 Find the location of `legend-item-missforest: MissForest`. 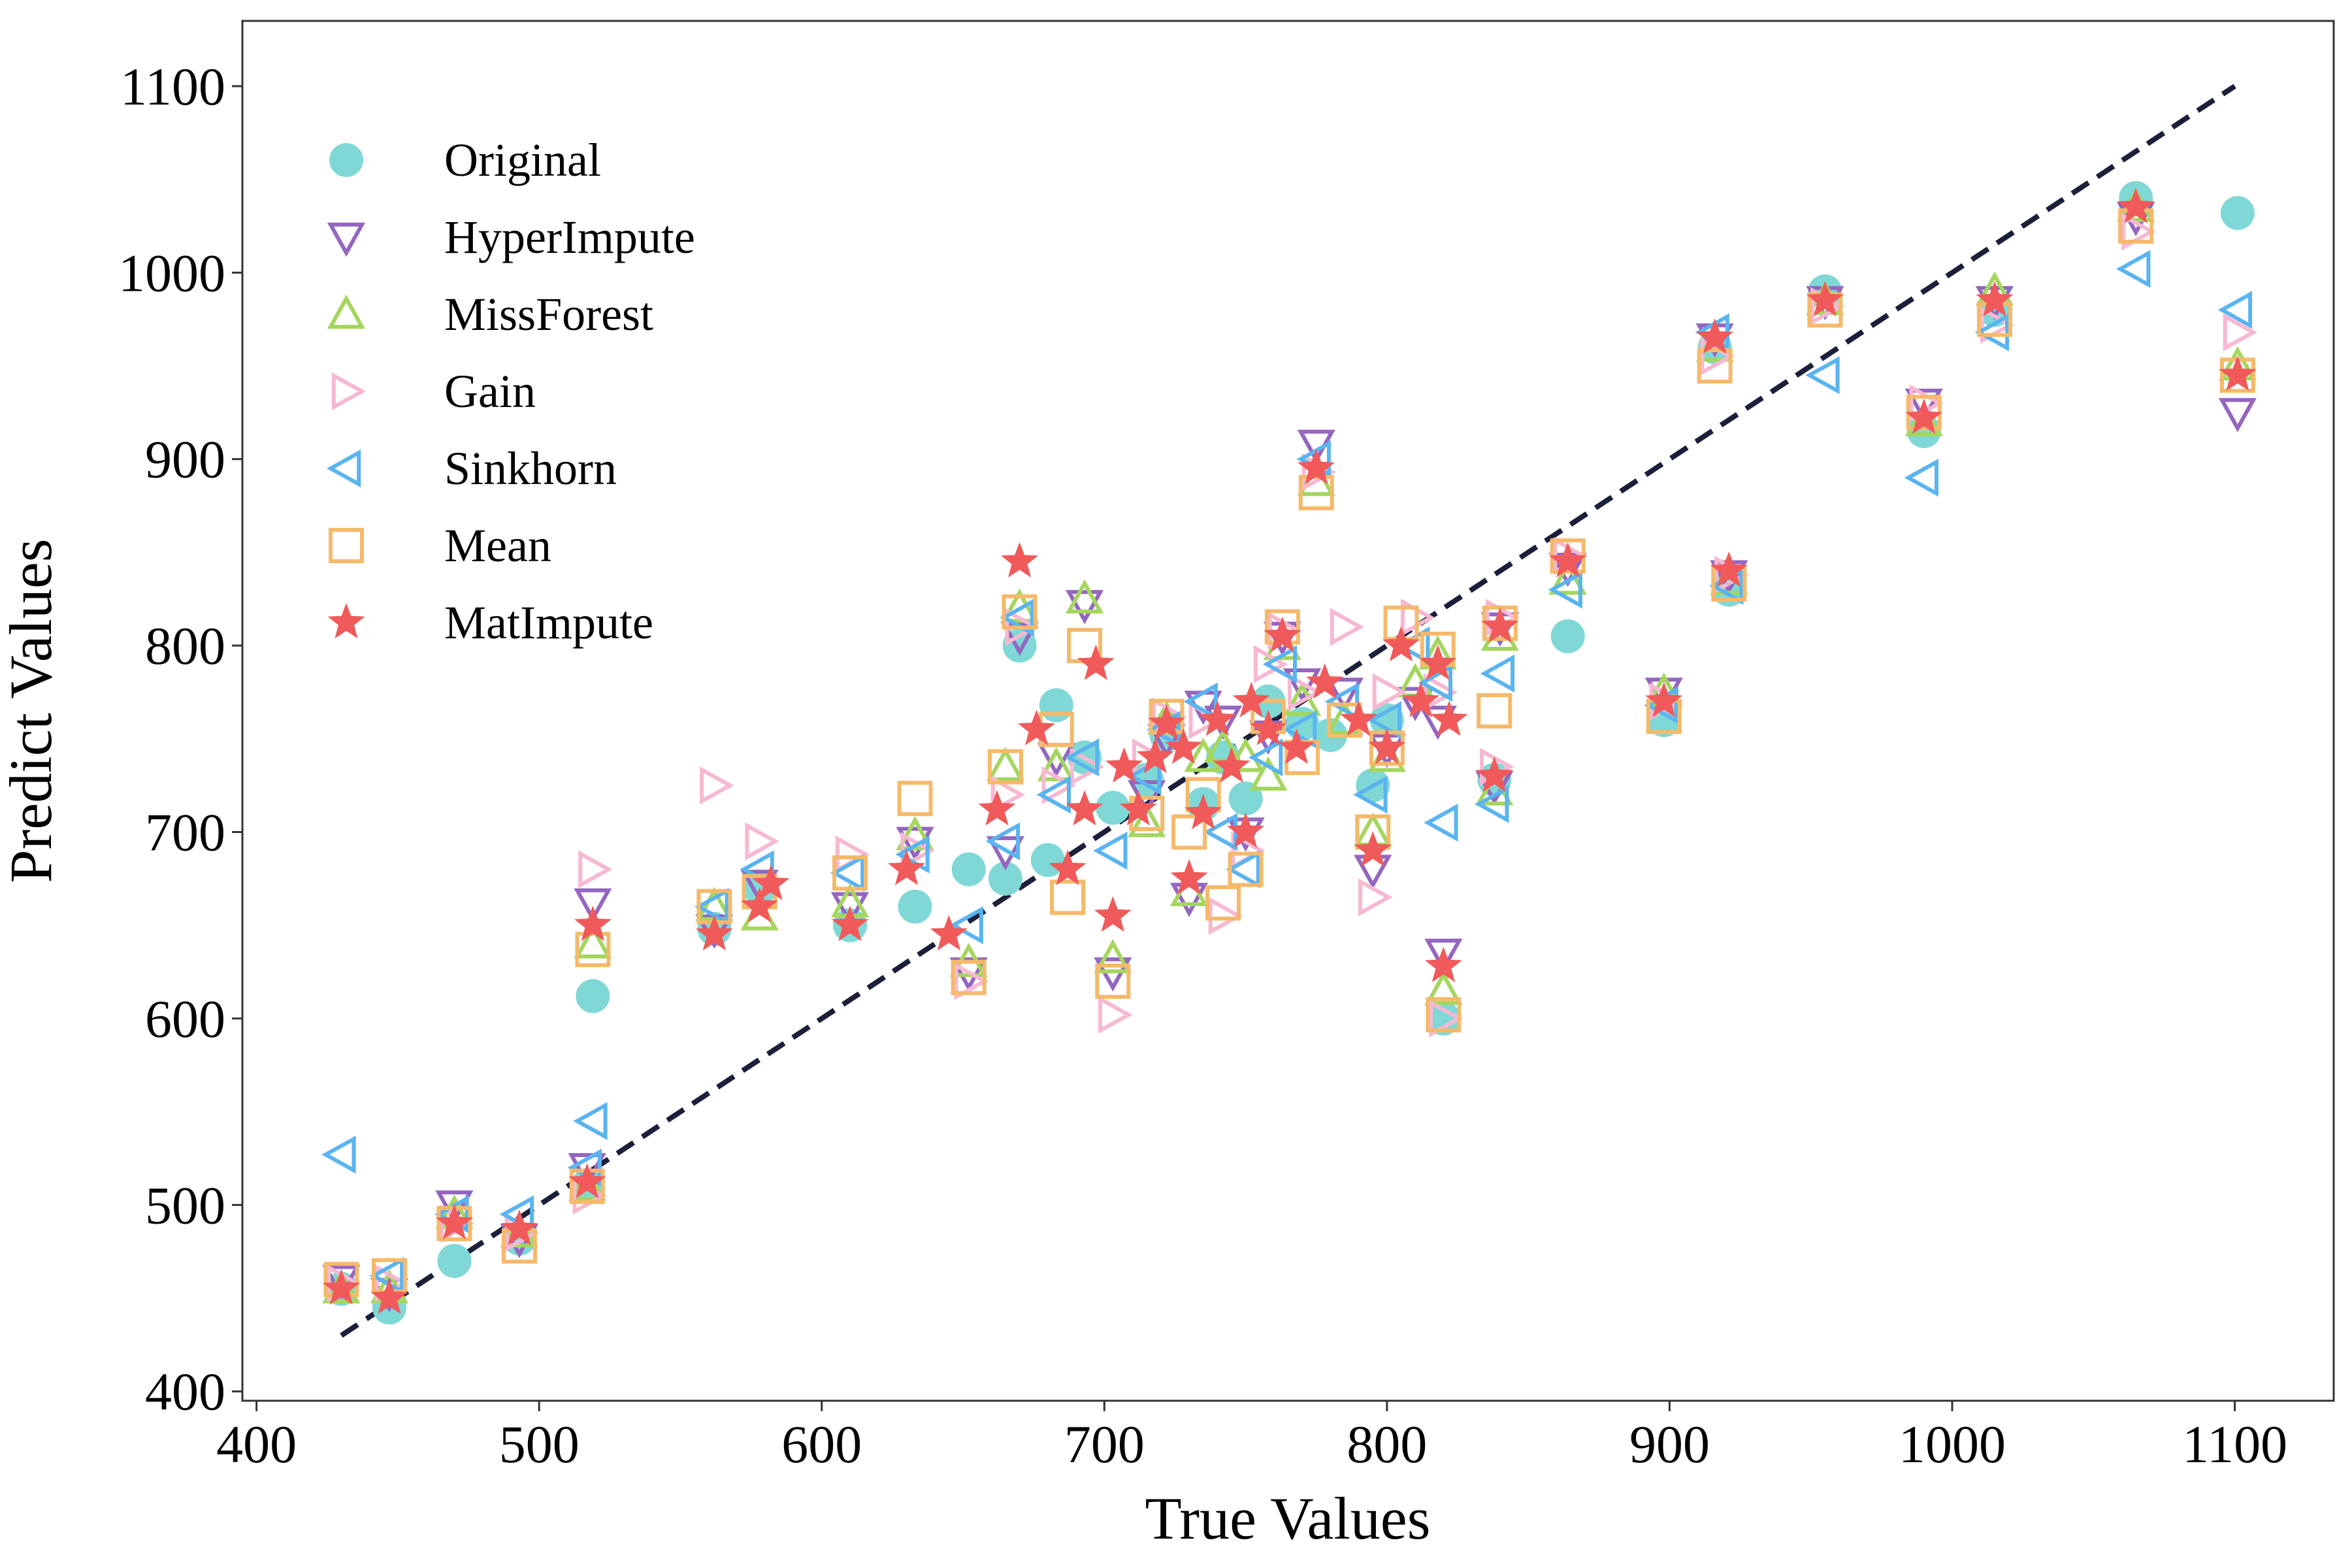

legend-item-missforest: MissForest is located at coordinates (490, 314).